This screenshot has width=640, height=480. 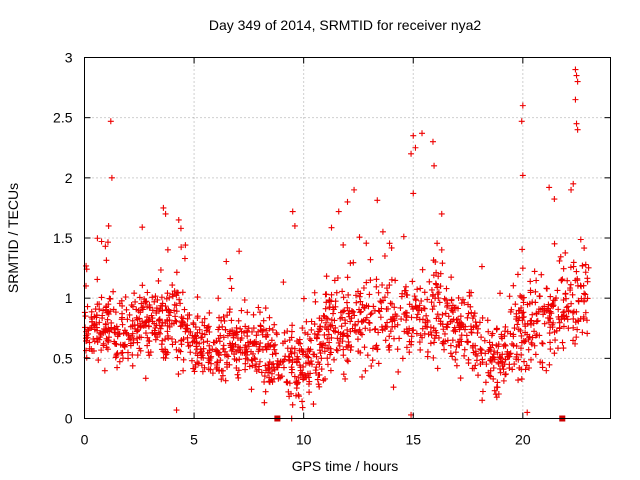 What do you see at coordinates (63, 118) in the screenshot?
I see `y-tick-label: 2.5` at bounding box center [63, 118].